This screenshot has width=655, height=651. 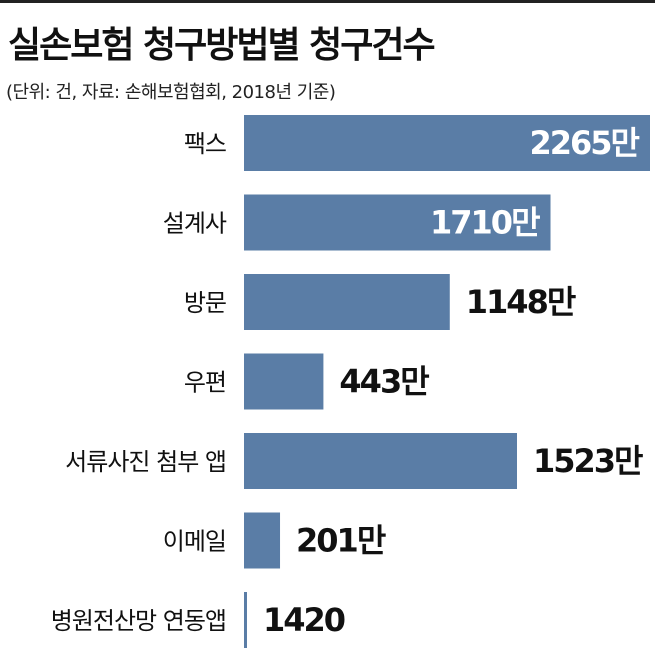 I want to click on value-label: 1523만, so click(x=588, y=461).